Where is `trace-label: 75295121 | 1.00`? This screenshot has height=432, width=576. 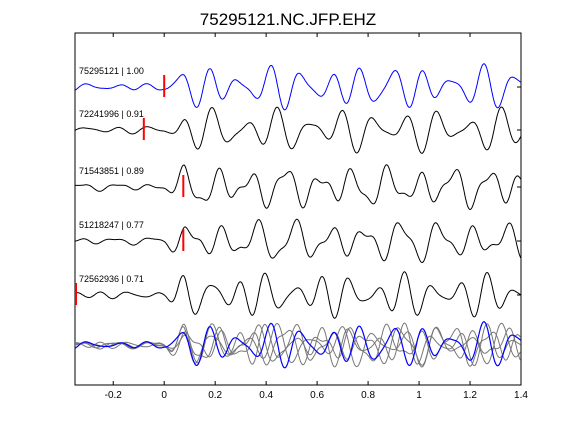 trace-label: 75295121 | 1.00 is located at coordinates (111, 71).